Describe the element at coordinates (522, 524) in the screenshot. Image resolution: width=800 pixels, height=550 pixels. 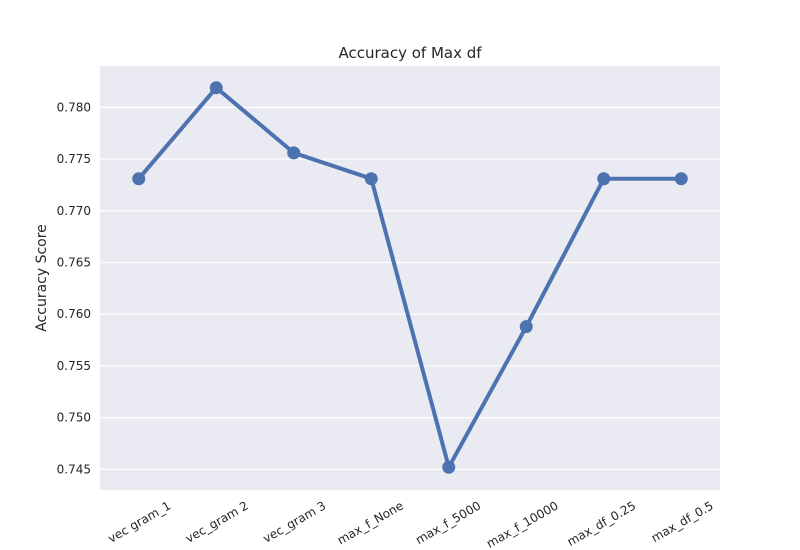
I see `x-tick-label: max_f_10000` at that location.